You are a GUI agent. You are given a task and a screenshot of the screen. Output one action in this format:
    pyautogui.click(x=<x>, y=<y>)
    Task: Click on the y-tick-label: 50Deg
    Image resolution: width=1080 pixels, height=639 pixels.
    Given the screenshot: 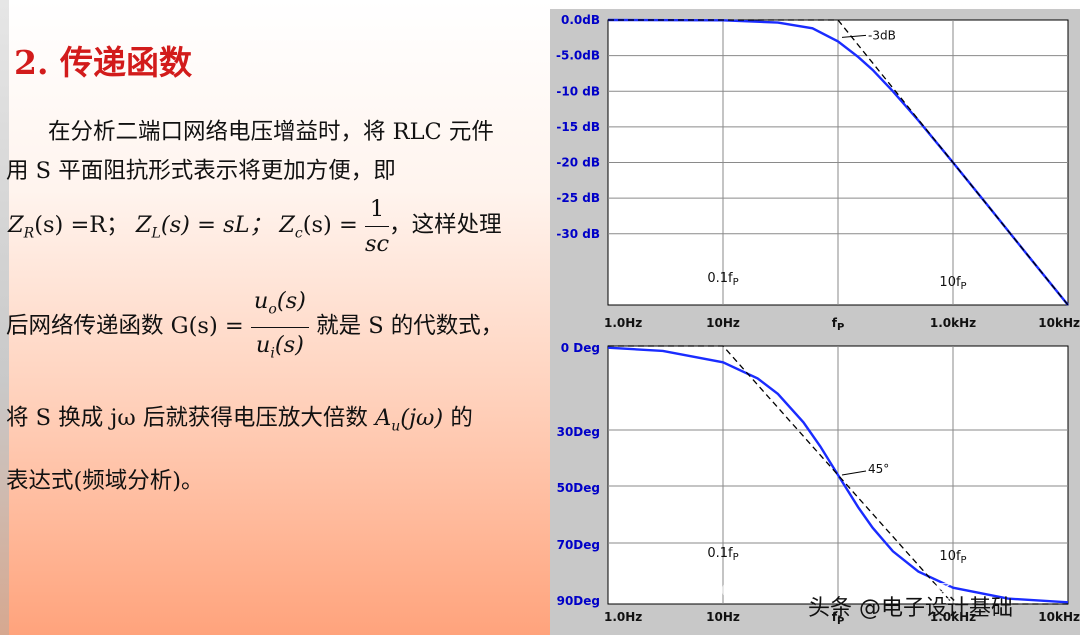 What is the action you would take?
    pyautogui.click(x=578, y=488)
    